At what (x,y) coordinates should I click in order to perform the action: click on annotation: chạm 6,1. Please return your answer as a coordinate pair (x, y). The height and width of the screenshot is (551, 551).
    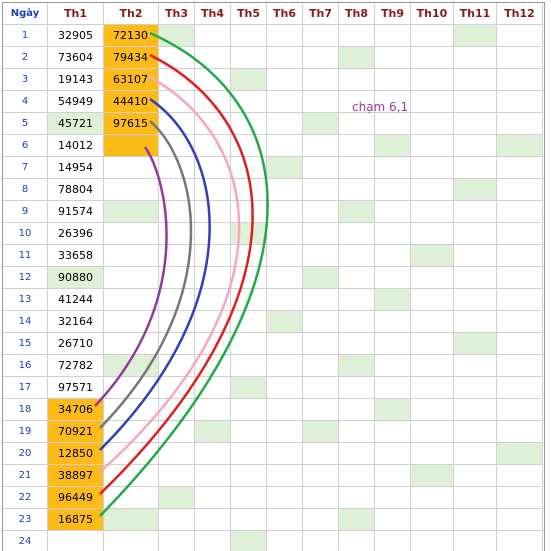
    Looking at the image, I should click on (380, 107).